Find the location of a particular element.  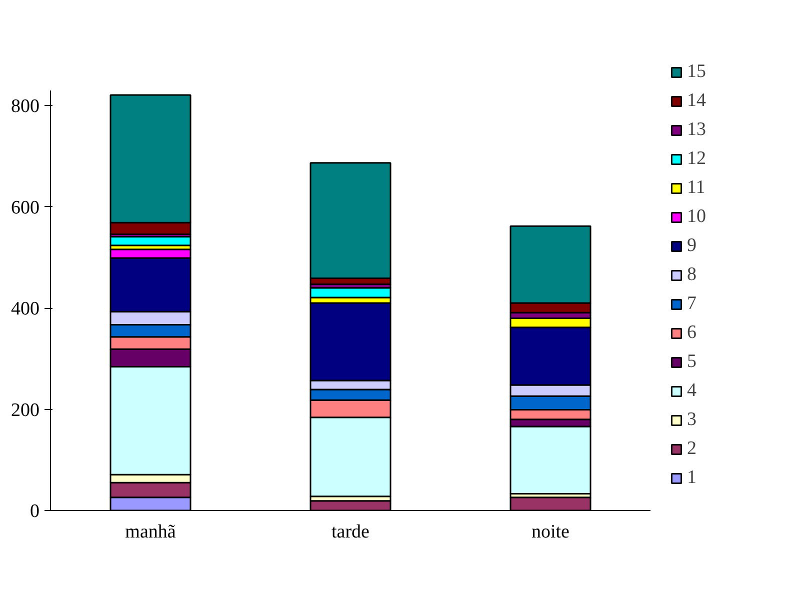

legend-label: 10 is located at coordinates (697, 216).